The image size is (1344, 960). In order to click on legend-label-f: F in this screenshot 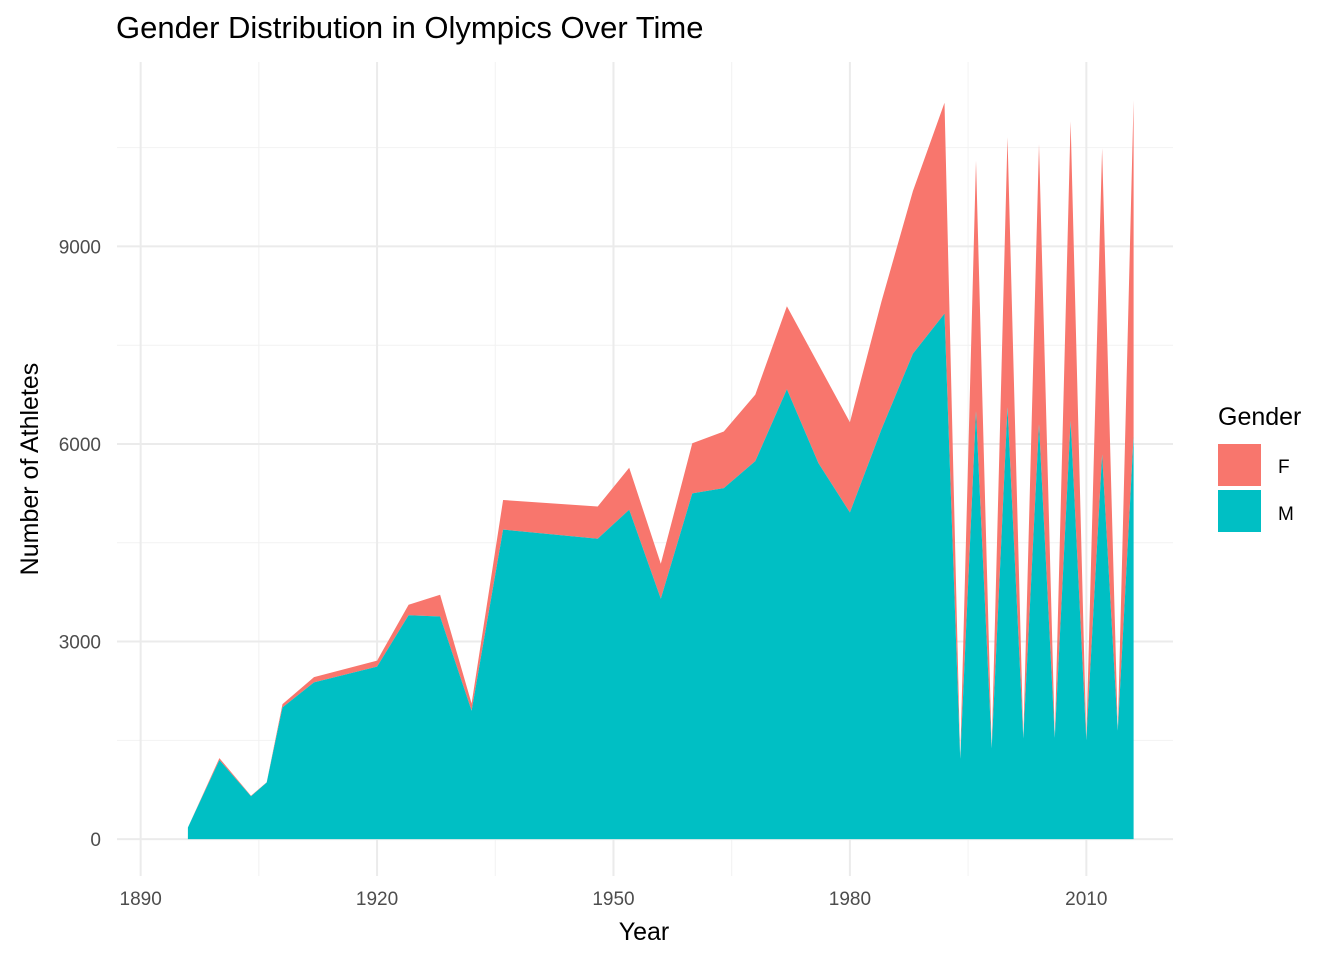, I will do `click(1284, 467)`.